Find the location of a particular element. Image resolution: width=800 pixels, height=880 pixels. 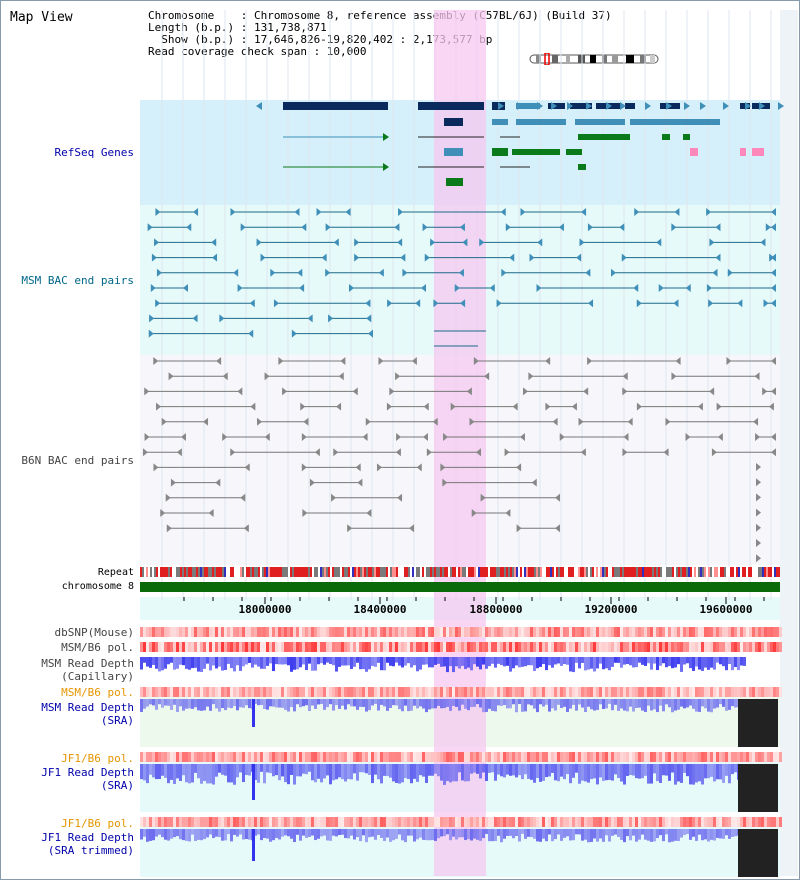

refseq-genes-label: RefSeq Genes is located at coordinates (94, 152).